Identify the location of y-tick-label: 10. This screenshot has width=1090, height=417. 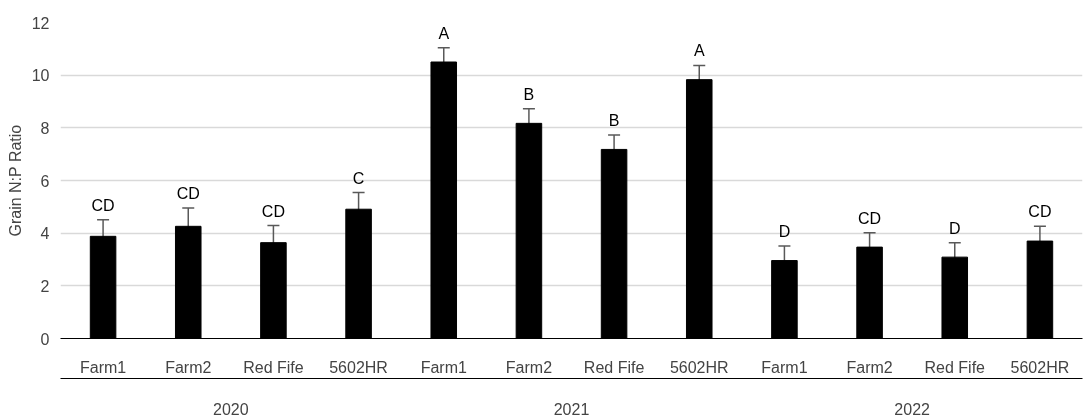
(40, 76).